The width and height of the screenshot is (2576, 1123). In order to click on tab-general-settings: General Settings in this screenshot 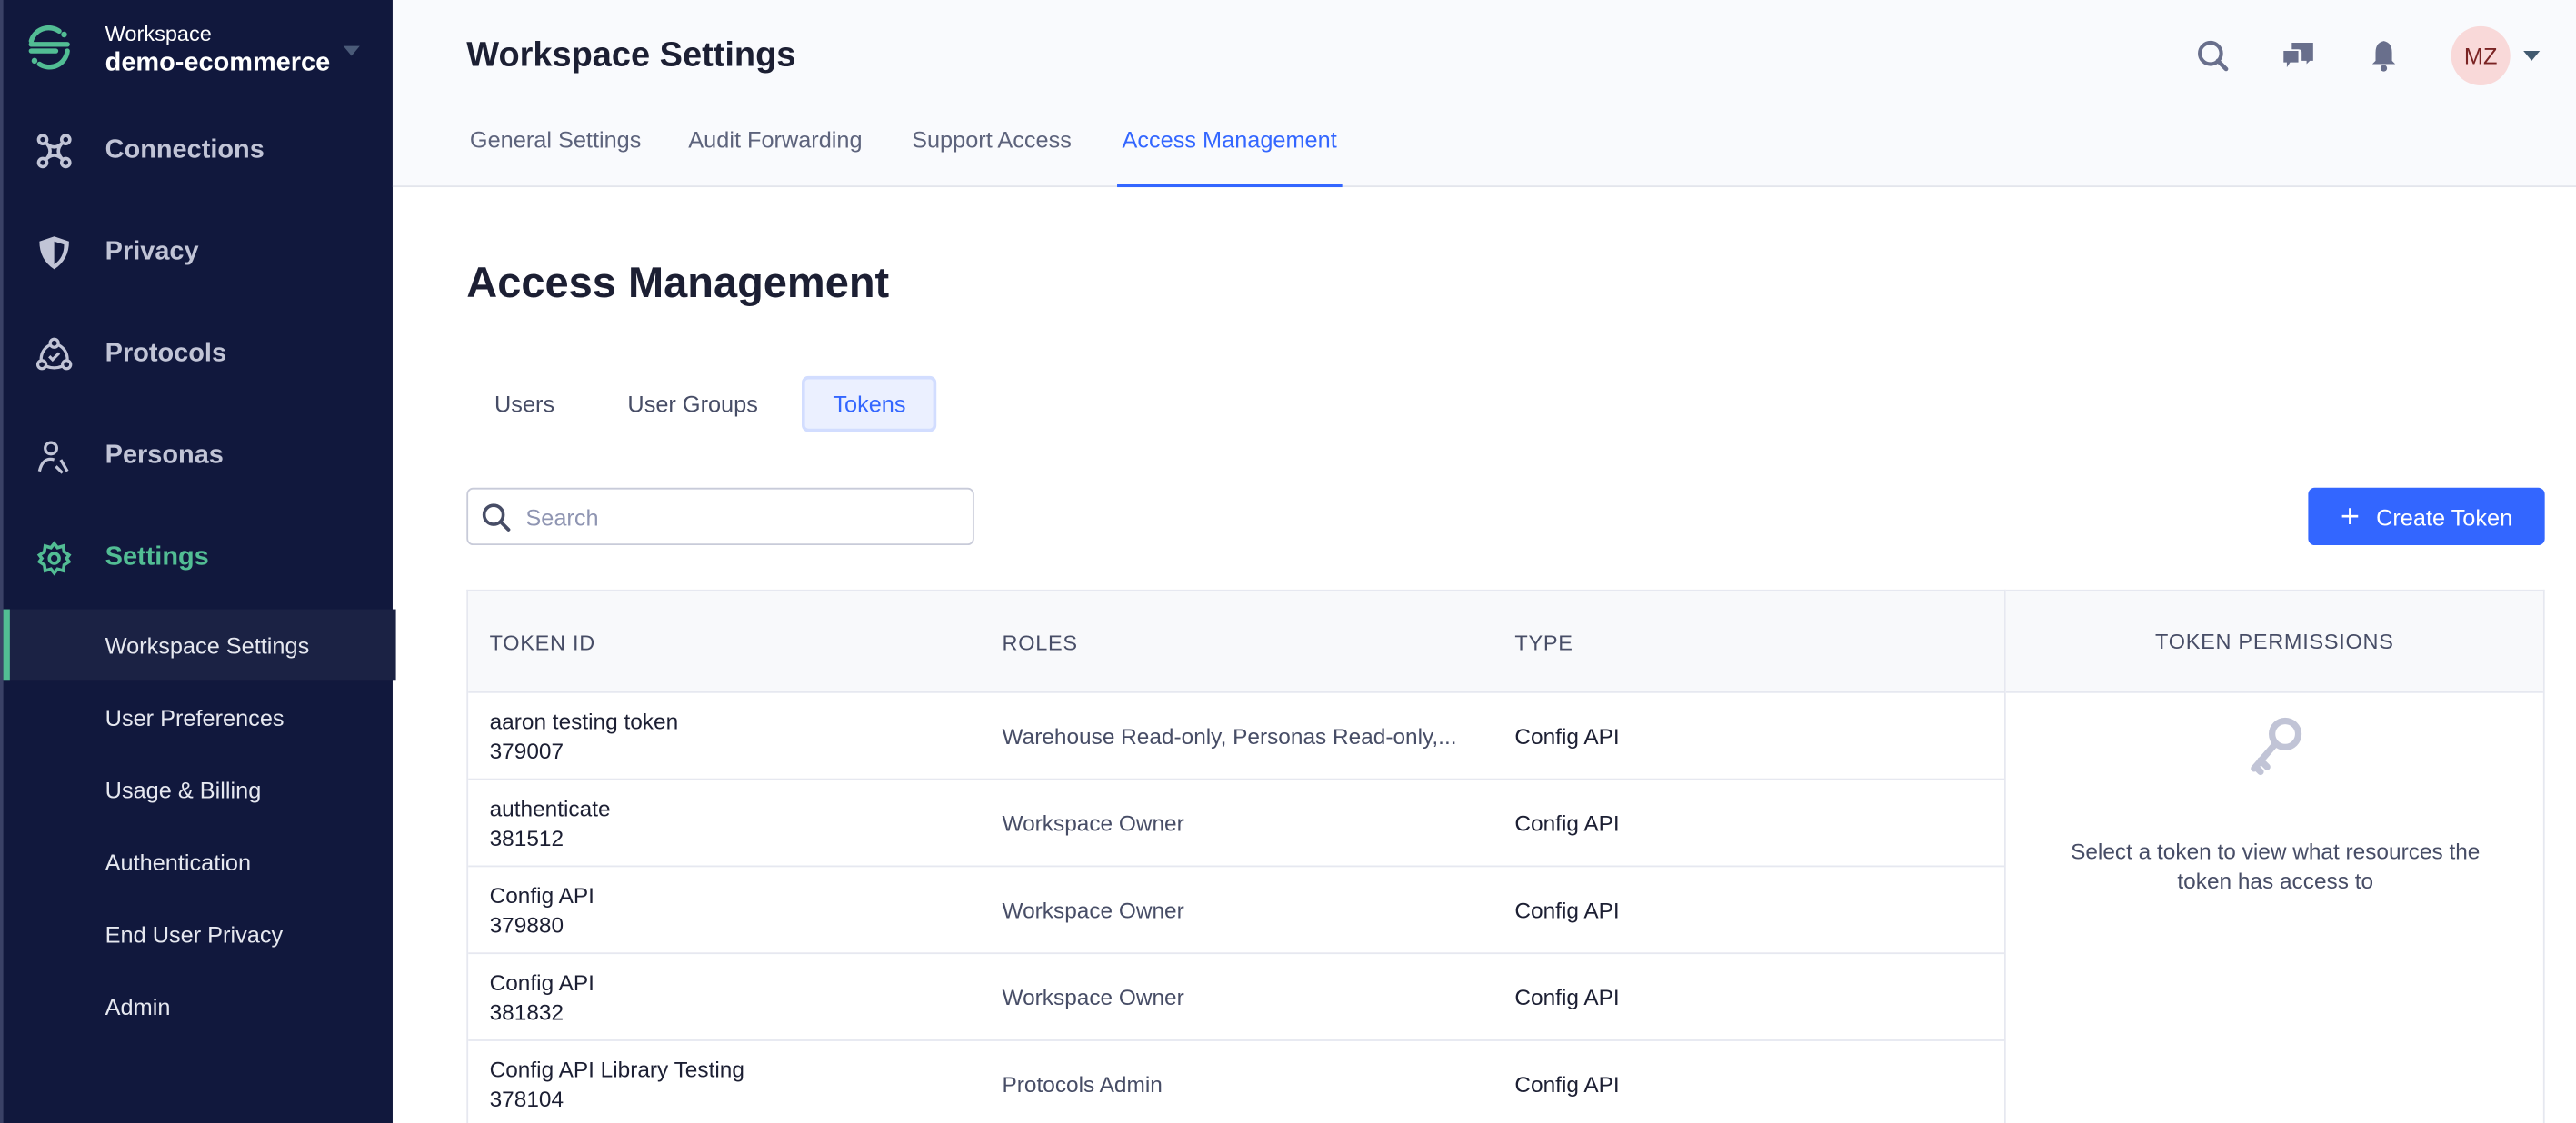, I will do `click(555, 140)`.